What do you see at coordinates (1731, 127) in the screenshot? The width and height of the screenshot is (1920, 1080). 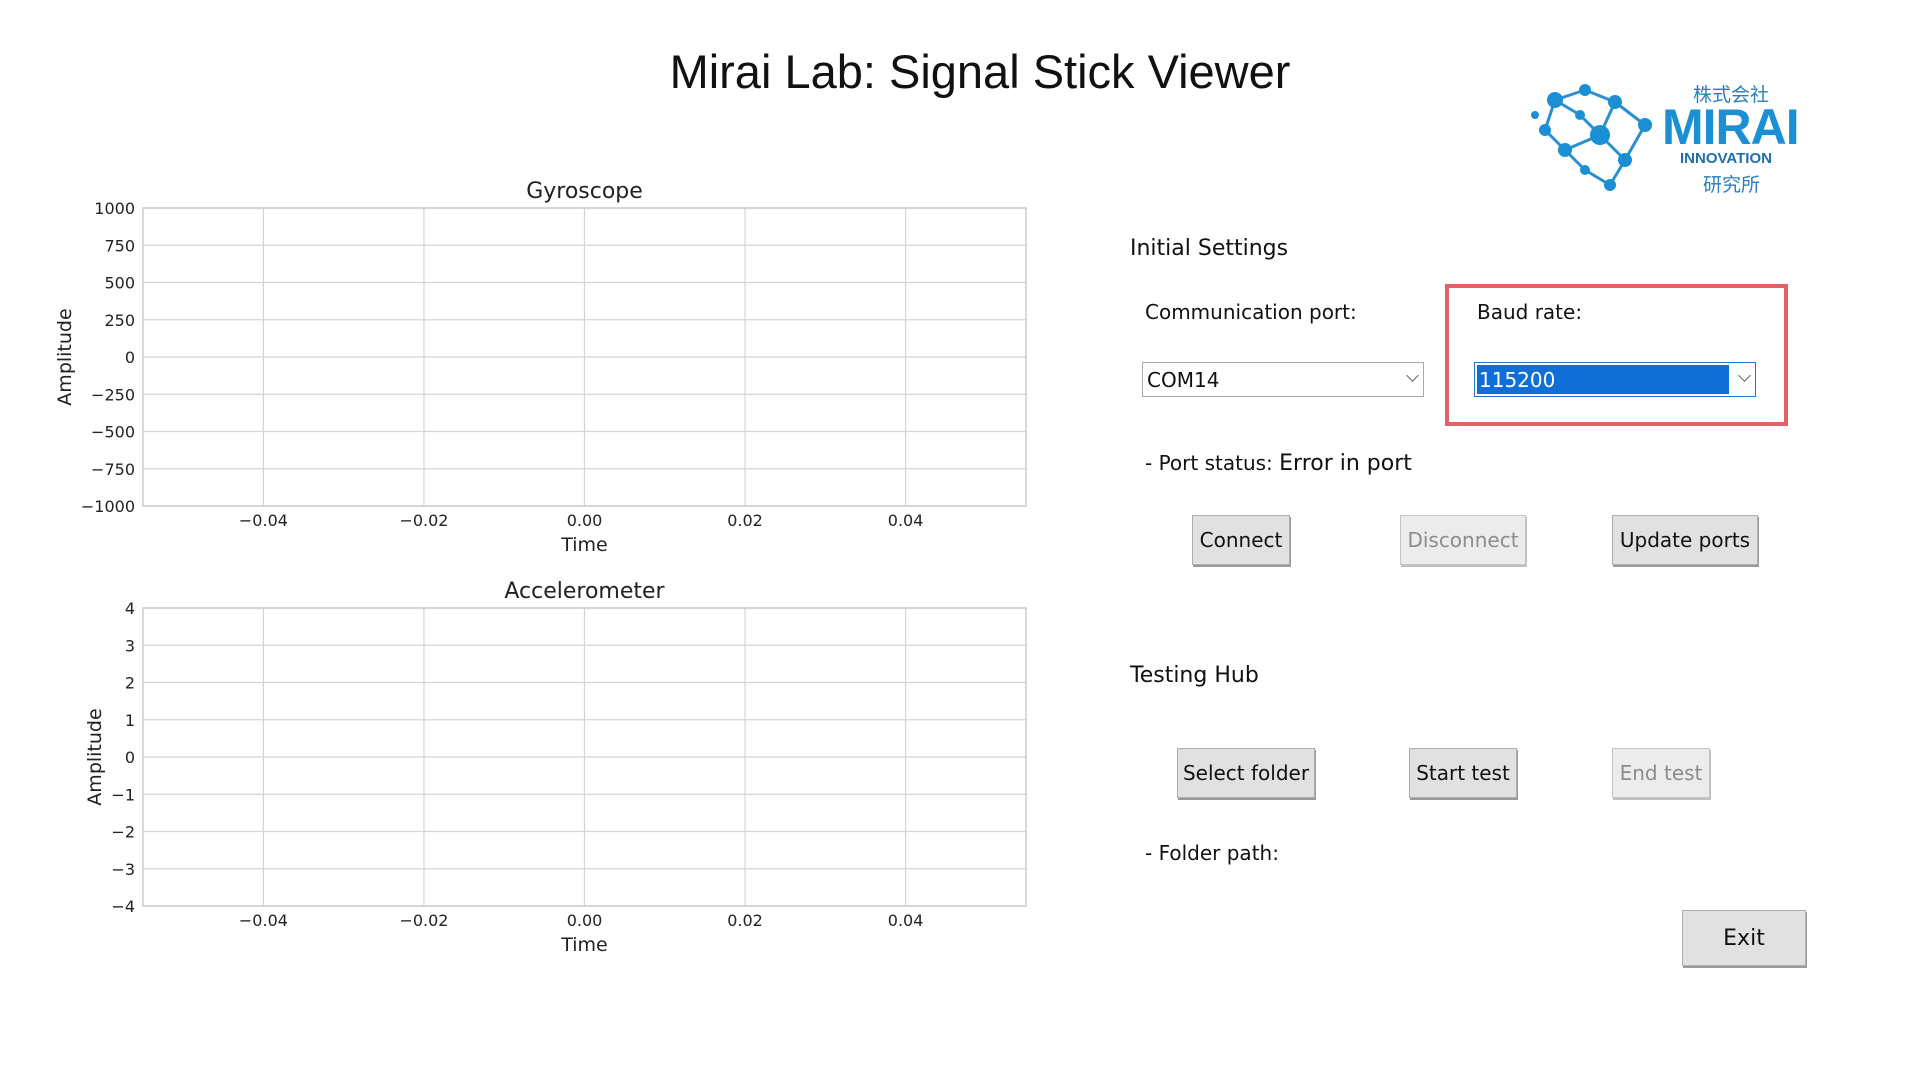 I see `logo-wordmark: MIRAI` at bounding box center [1731, 127].